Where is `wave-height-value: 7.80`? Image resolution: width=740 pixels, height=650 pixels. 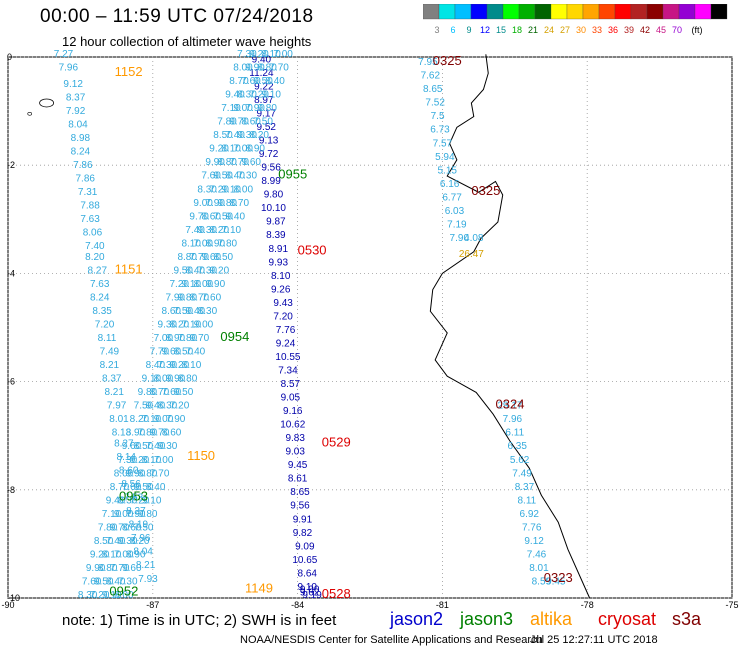 wave-height-value: 7.80 is located at coordinates (227, 122).